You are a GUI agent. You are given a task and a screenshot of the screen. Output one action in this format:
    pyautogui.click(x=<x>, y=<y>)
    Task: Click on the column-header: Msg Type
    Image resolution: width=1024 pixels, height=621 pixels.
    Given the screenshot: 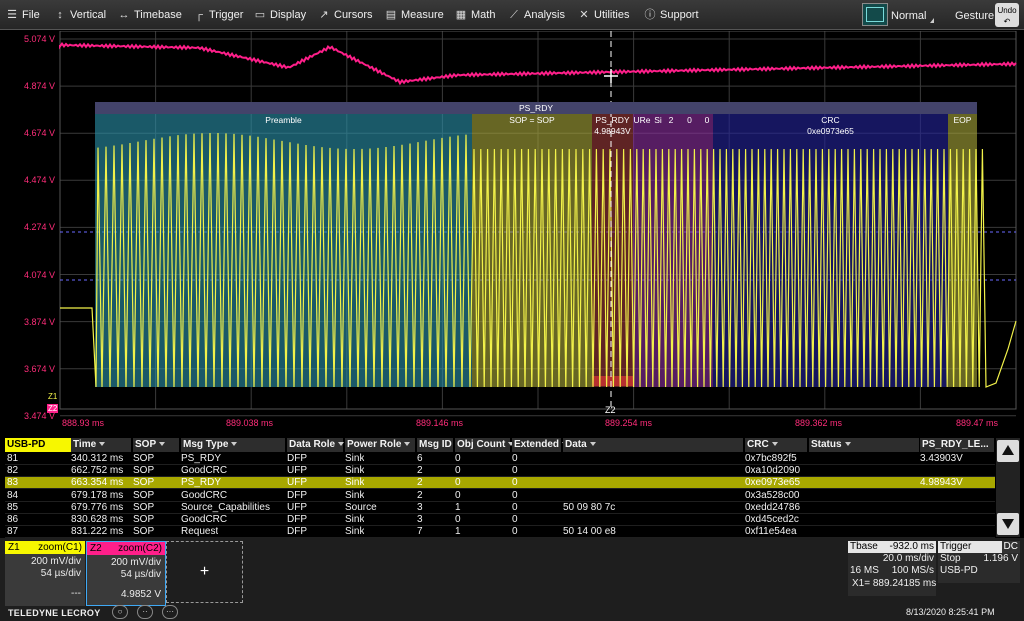 What is the action you would take?
    pyautogui.click(x=233, y=445)
    